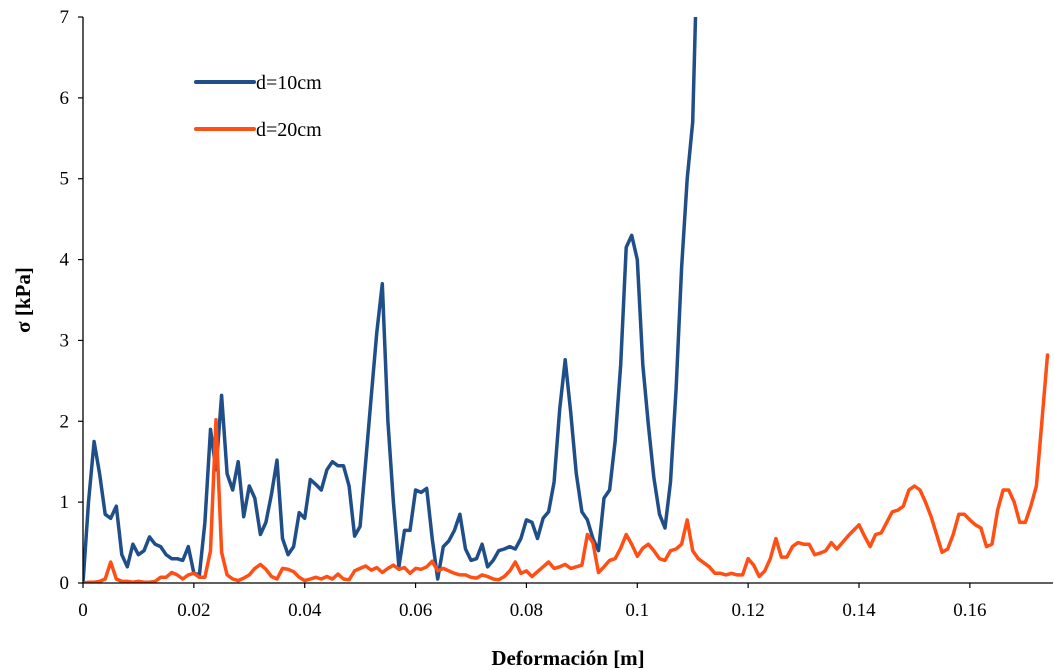  Describe the element at coordinates (415, 610) in the screenshot. I see `x-tick-label: 0.06` at that location.